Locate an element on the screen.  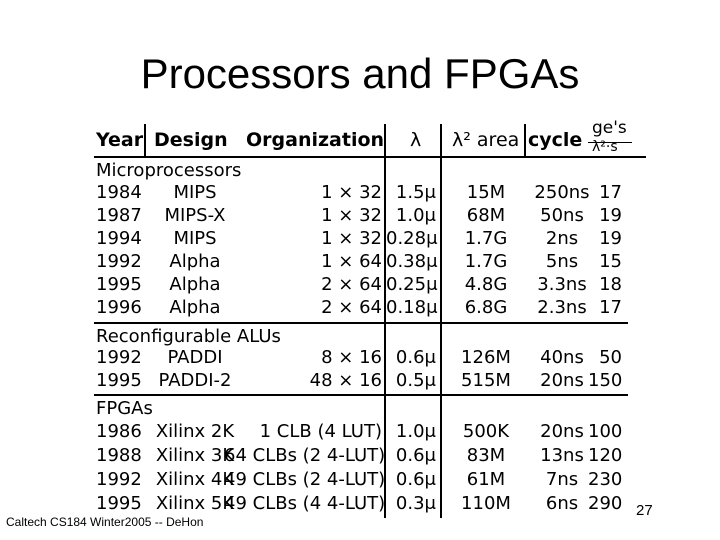
cell-area: 500K is located at coordinates (486, 431).